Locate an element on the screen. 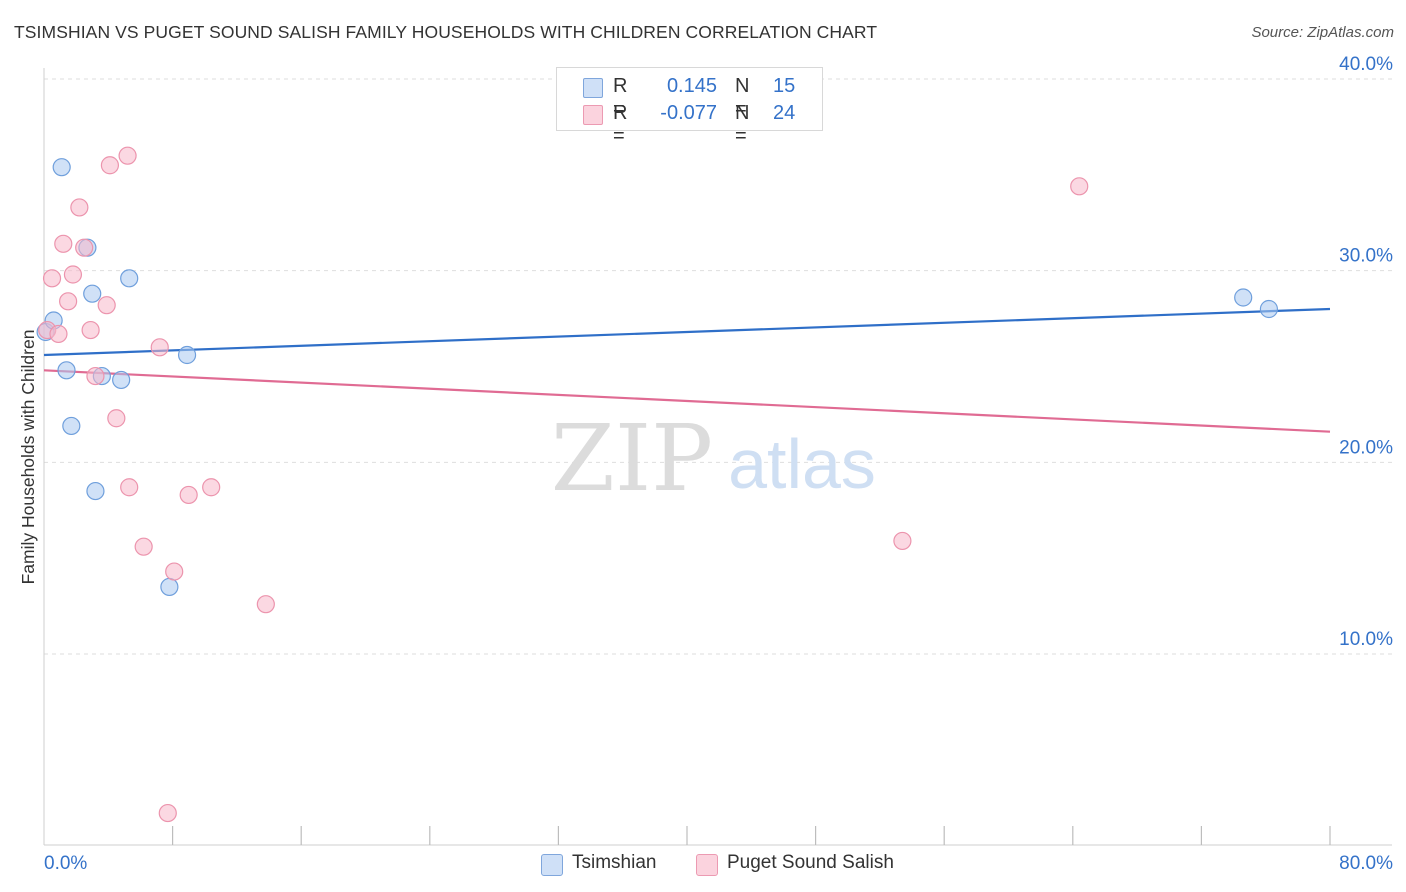 This screenshot has width=1406, height=892. y-axis-label: Family Households with Children is located at coordinates (28, 457).